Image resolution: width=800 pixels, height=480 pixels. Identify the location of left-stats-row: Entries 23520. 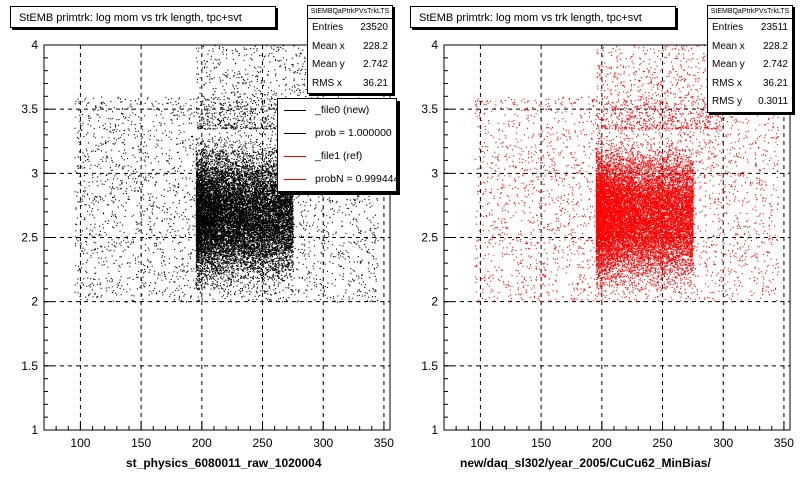
(350, 28).